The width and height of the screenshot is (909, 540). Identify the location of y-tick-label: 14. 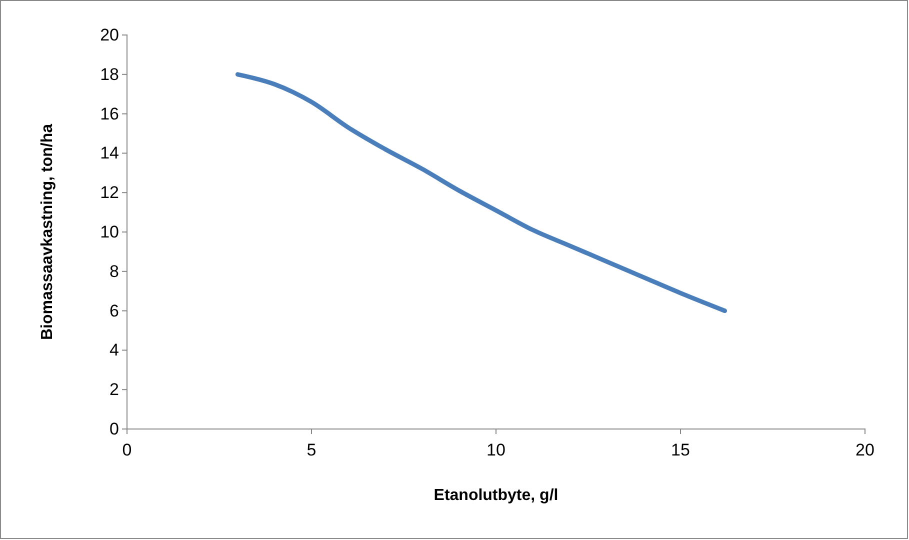
(109, 153).